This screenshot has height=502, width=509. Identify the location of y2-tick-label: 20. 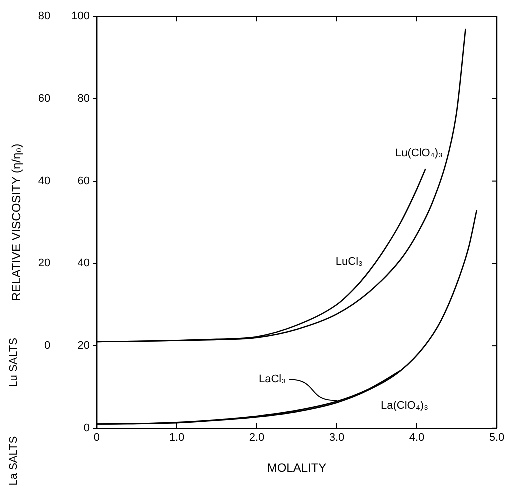
(84, 346).